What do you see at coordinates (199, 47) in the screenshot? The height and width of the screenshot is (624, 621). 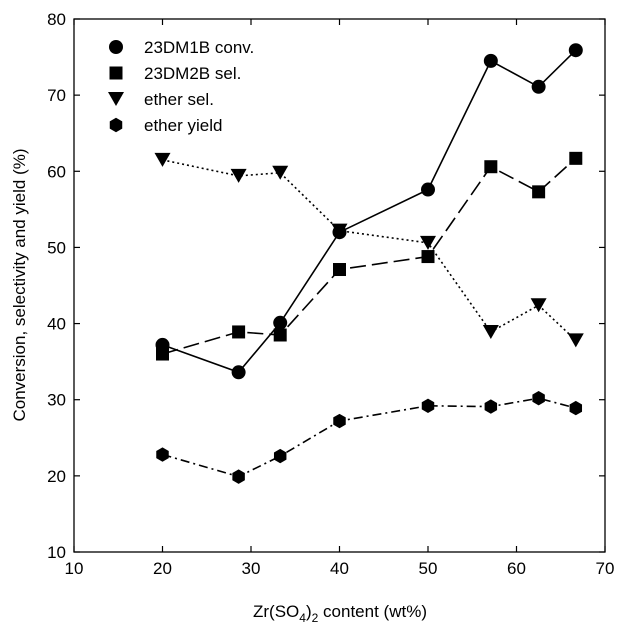 I see `legend-label: 23DM1B conv.` at bounding box center [199, 47].